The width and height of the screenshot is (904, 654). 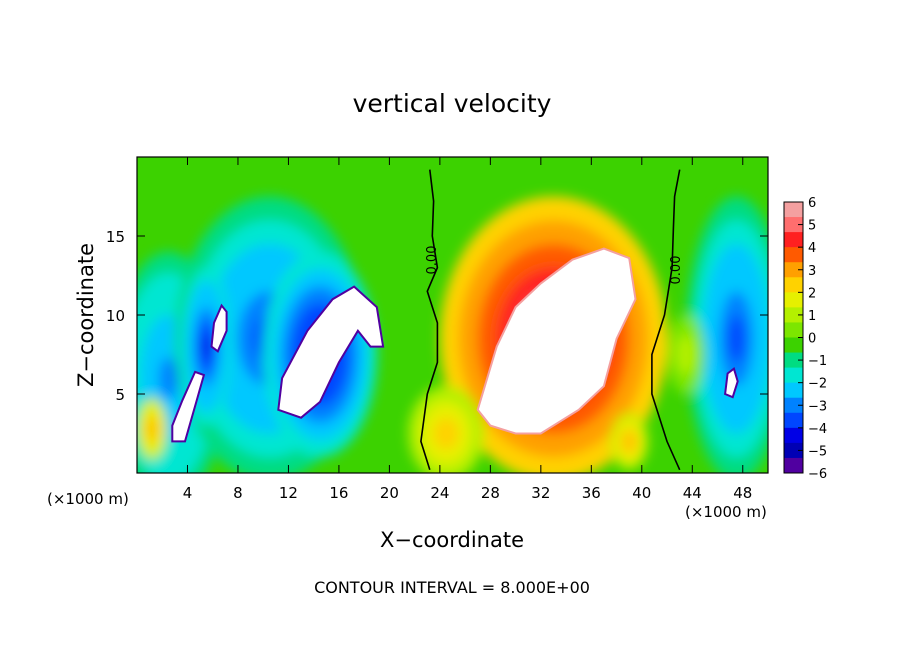 What do you see at coordinates (554, 265) in the screenshot?
I see `contour-labels: 0.00 0.00` at bounding box center [554, 265].